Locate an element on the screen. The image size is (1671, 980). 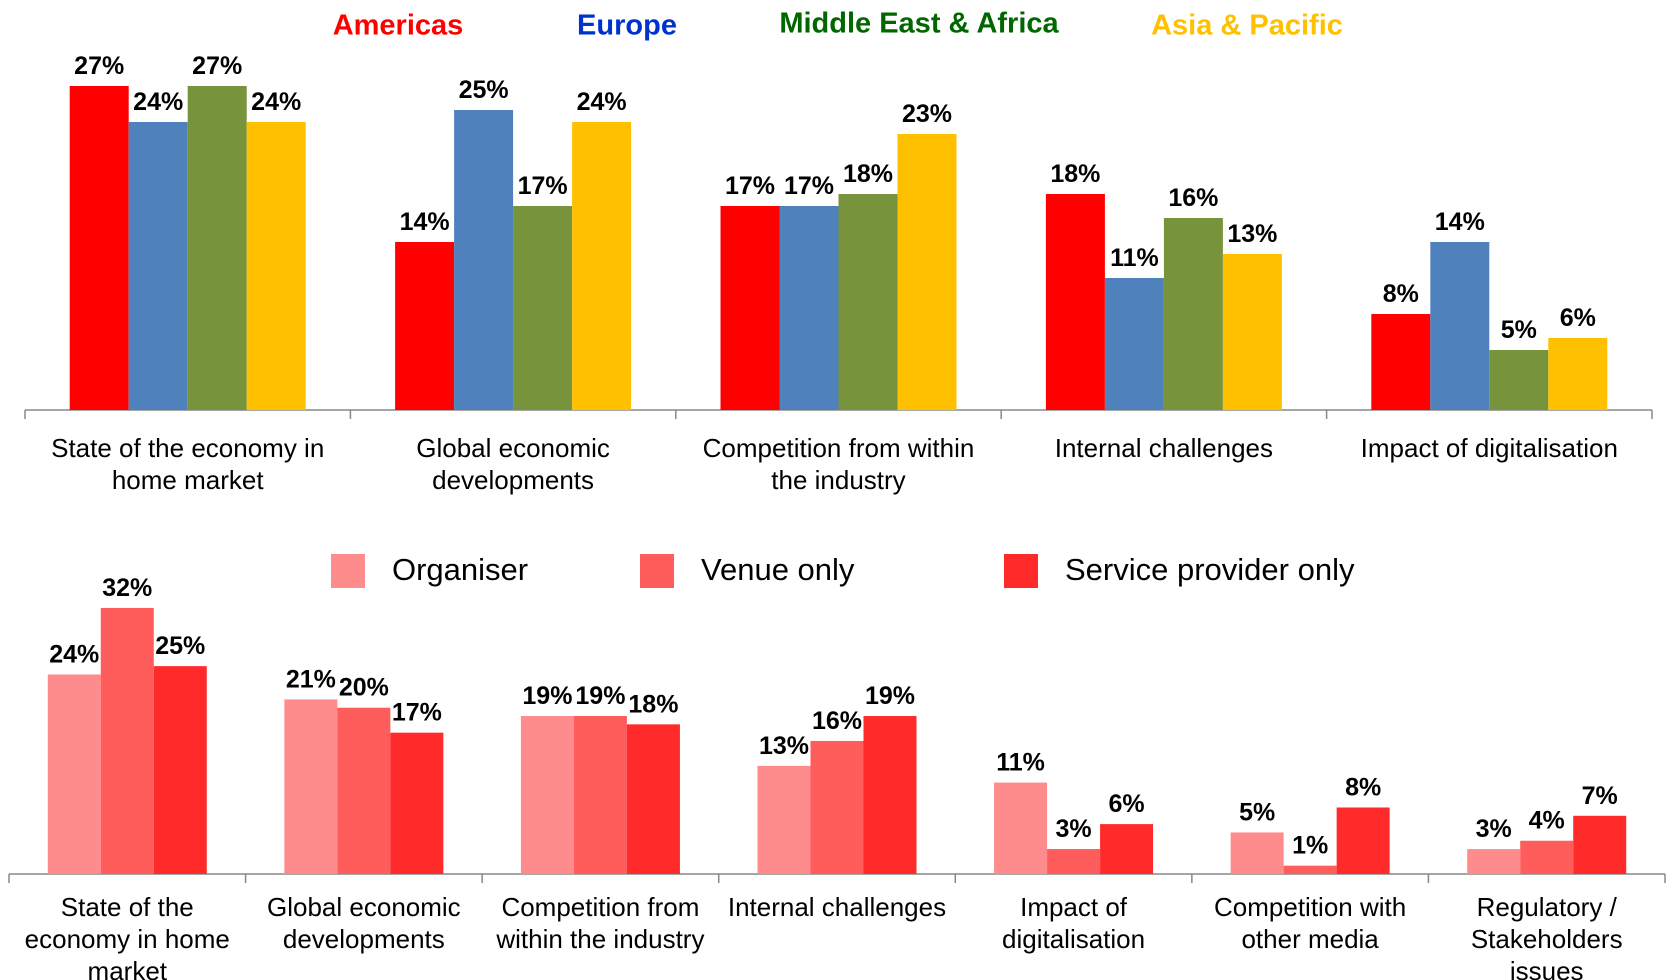
value-label: 23% is located at coordinates (927, 114).